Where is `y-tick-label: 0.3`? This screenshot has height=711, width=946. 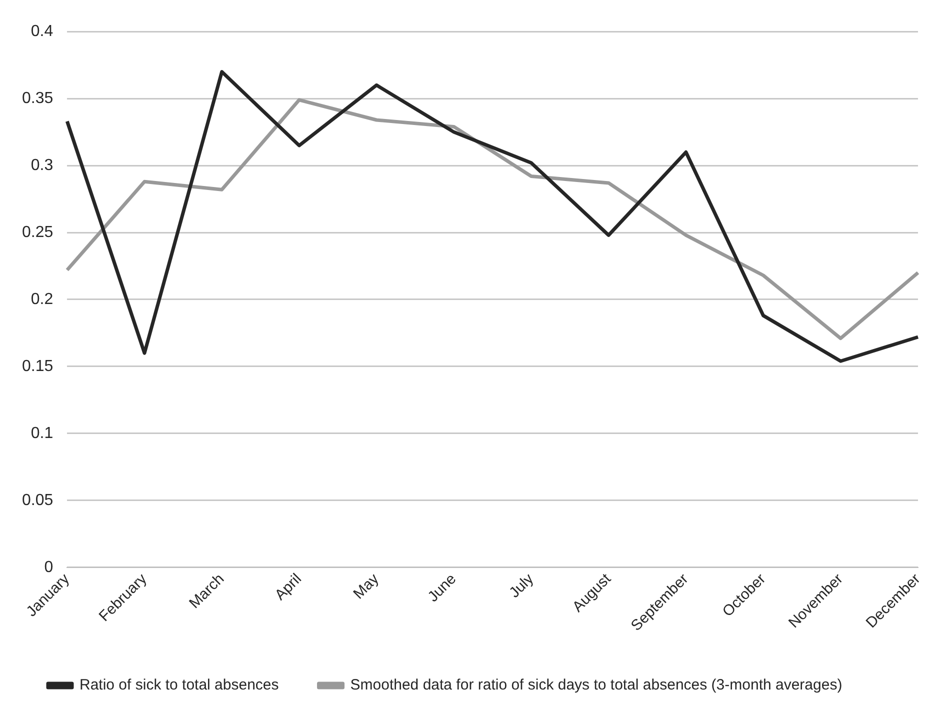 y-tick-label: 0.3 is located at coordinates (42, 165).